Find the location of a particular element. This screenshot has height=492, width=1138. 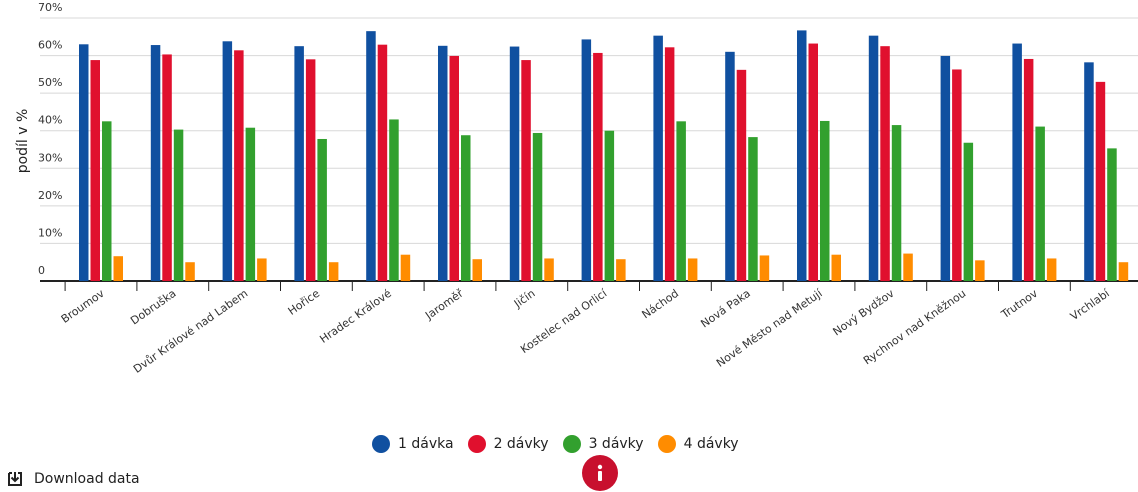

x-tick-label-trutnov: Trutnov is located at coordinates (1019, 304).